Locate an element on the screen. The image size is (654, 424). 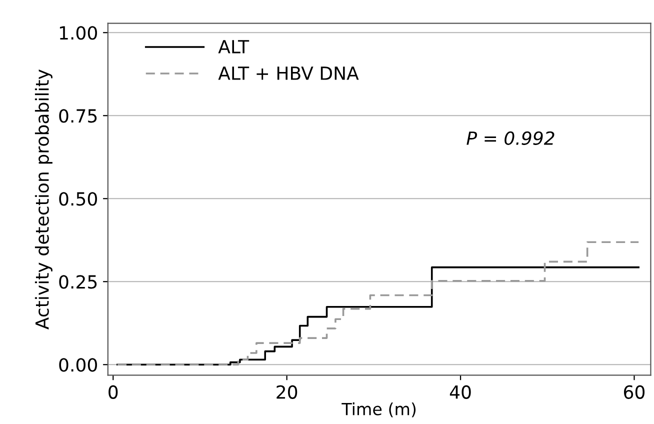
x-tick-label: 40 is located at coordinates (460, 392).